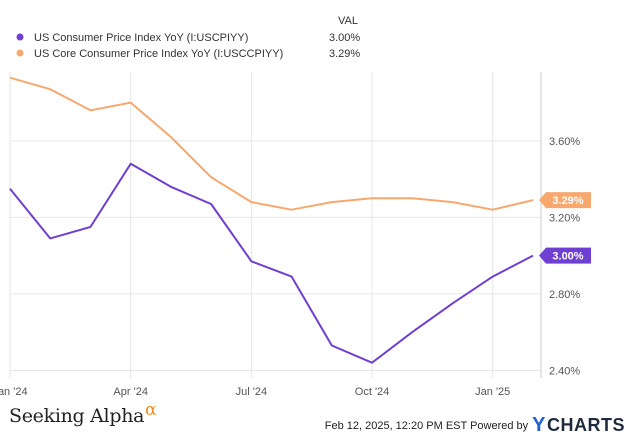 The width and height of the screenshot is (635, 439). What do you see at coordinates (372, 392) in the screenshot?
I see `x-tick-label: Oct '24` at bounding box center [372, 392].